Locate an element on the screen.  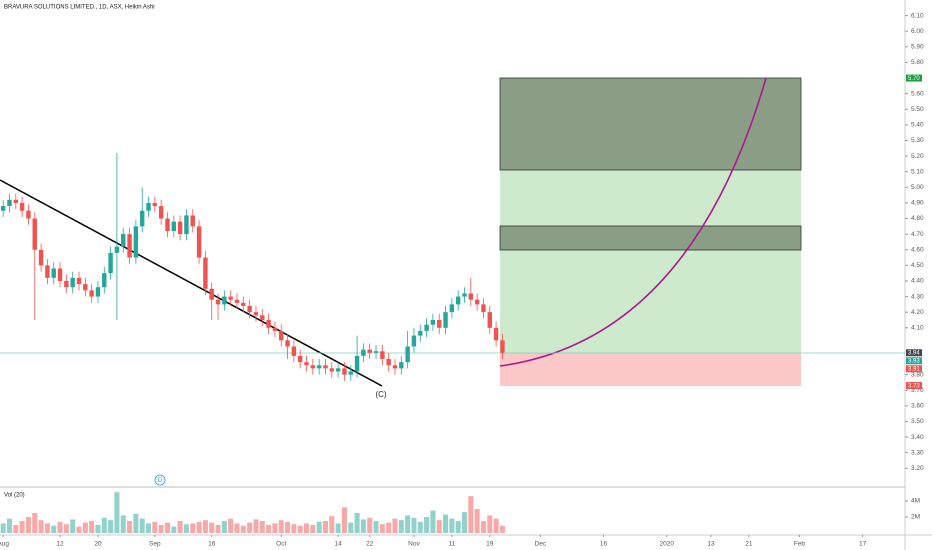
x-tick-label: 14 is located at coordinates (338, 544).